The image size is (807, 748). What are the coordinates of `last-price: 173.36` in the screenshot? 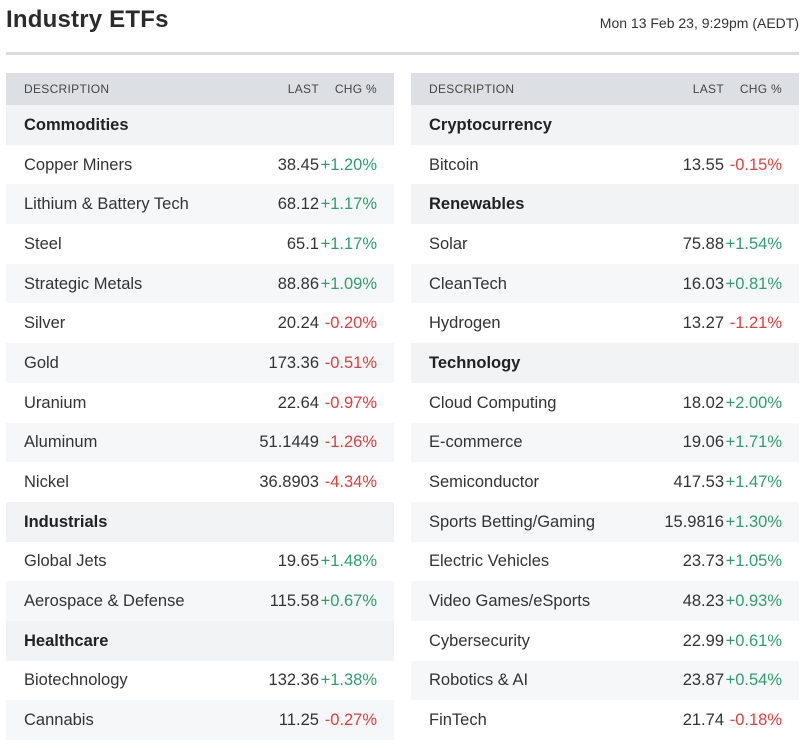 It's located at (276, 363).